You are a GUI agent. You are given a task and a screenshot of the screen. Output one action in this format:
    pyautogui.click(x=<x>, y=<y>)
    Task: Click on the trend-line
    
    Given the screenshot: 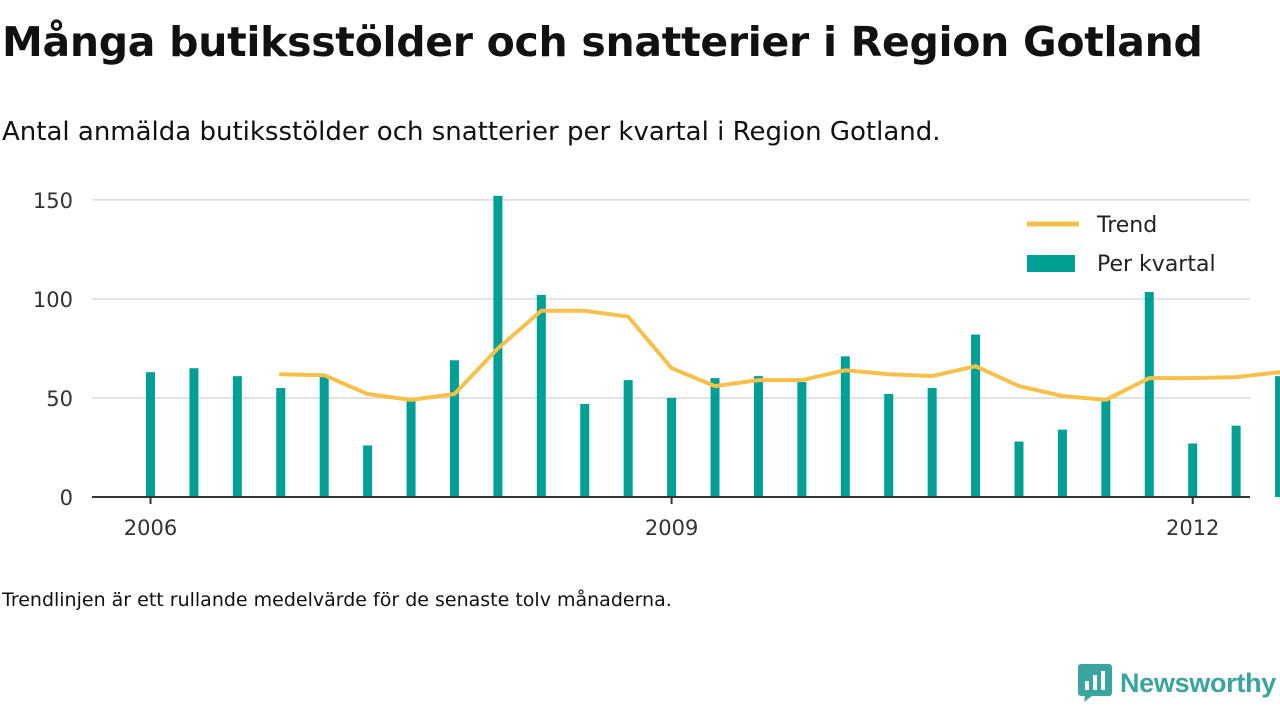 What is the action you would take?
    pyautogui.click(x=779, y=355)
    